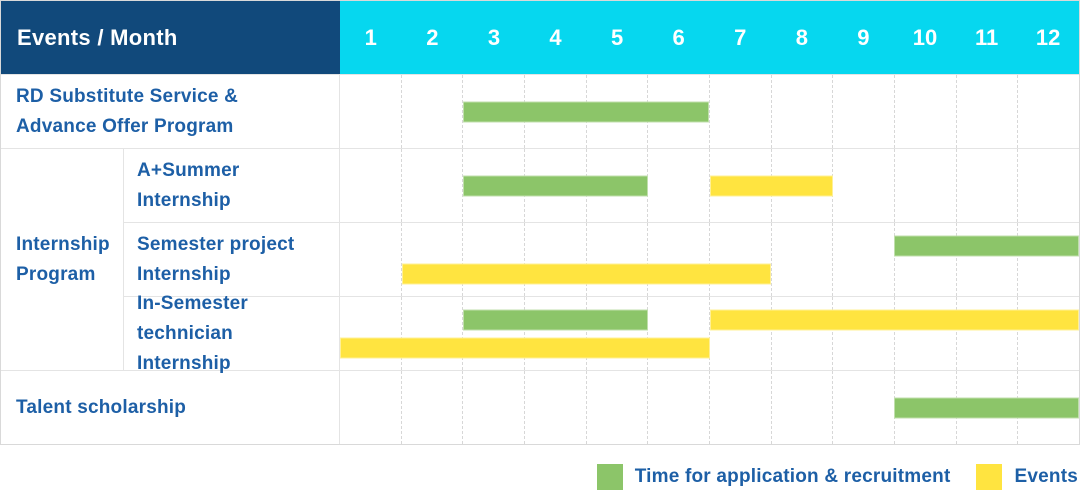  What do you see at coordinates (101, 407) in the screenshot?
I see `label-line: Talent scholarship` at bounding box center [101, 407].